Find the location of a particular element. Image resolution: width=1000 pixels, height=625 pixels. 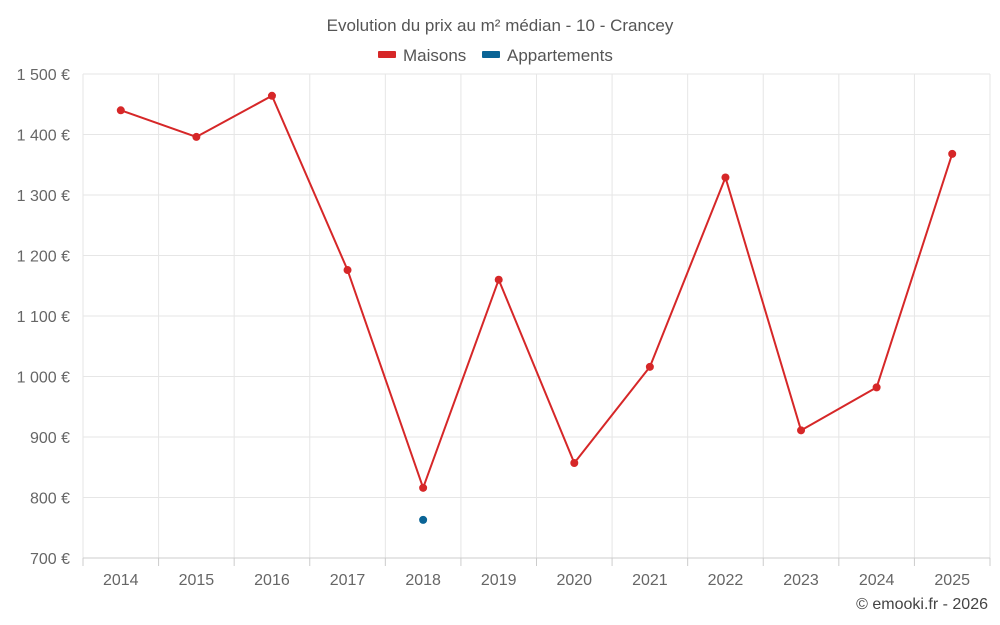

y-tick-label-1200: 1 200 € is located at coordinates (43, 257).